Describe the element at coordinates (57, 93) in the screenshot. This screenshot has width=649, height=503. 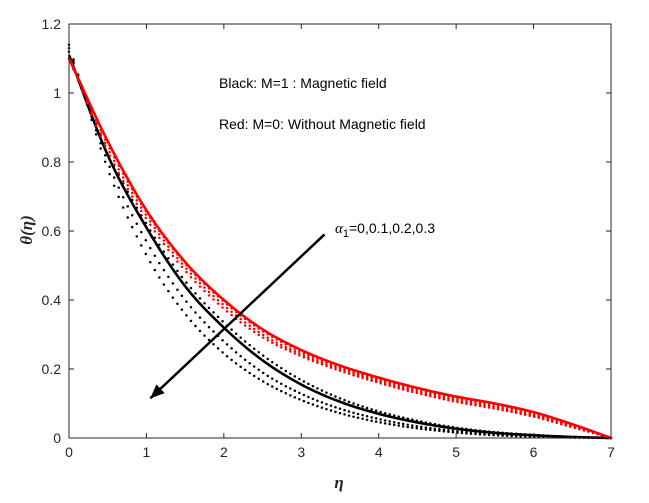
I see `y-tick-label: 1` at that location.